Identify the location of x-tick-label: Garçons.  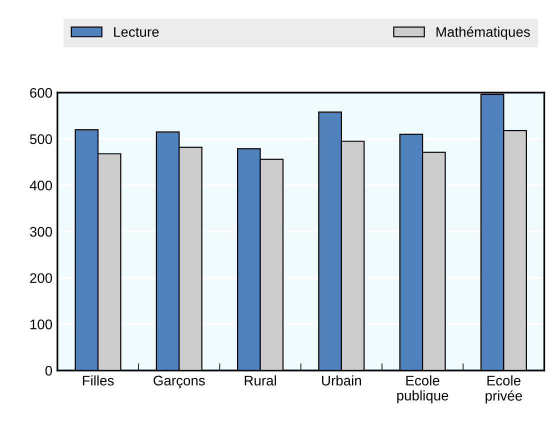
(179, 382).